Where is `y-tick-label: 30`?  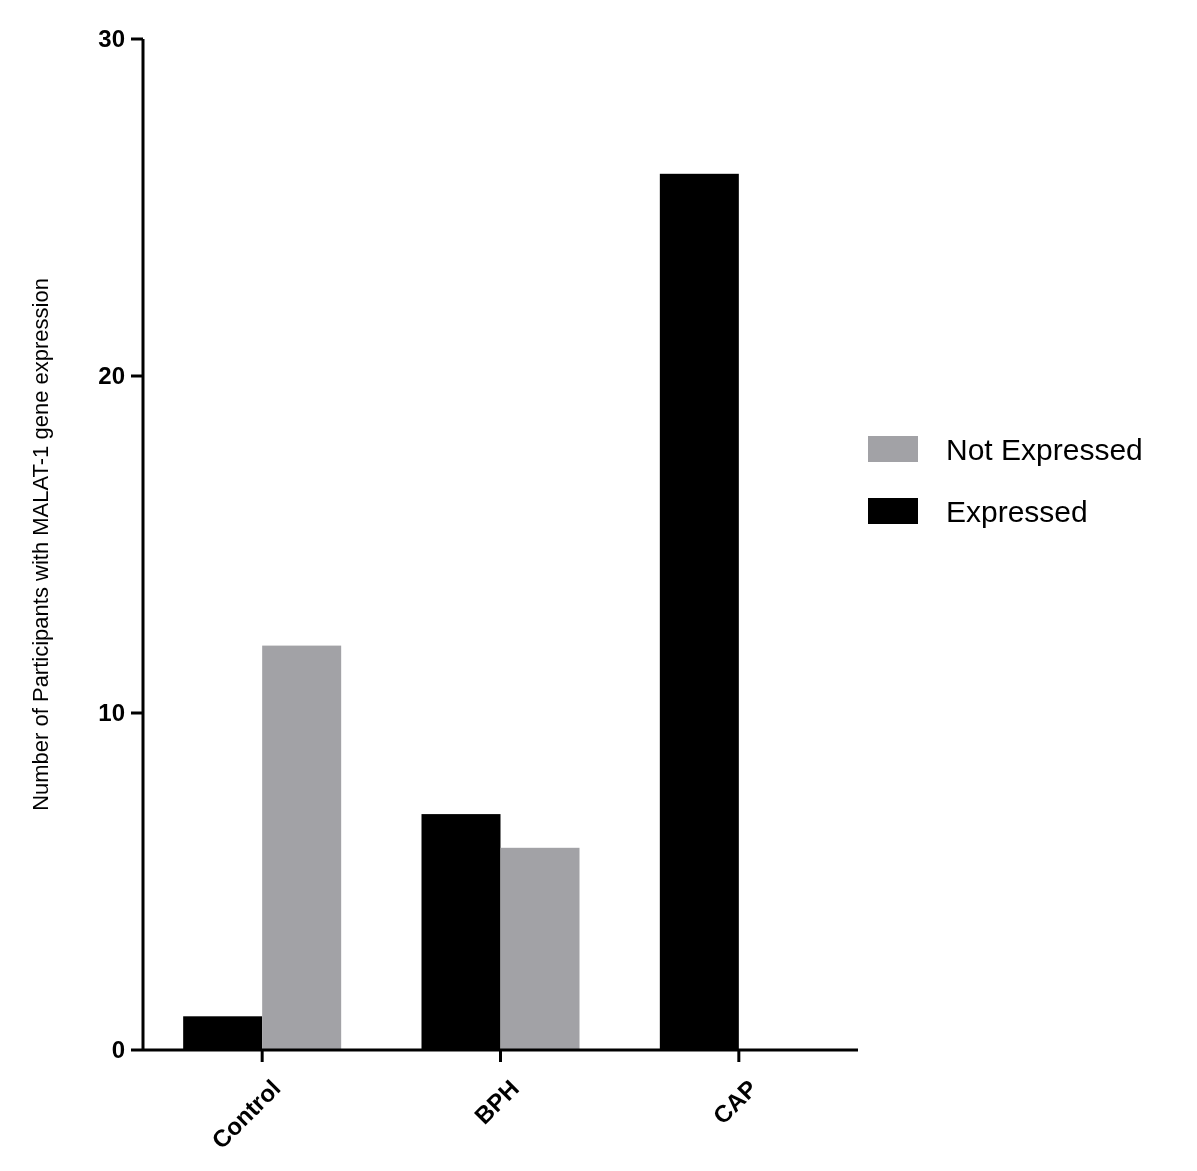
y-tick-label: 30 is located at coordinates (111, 39).